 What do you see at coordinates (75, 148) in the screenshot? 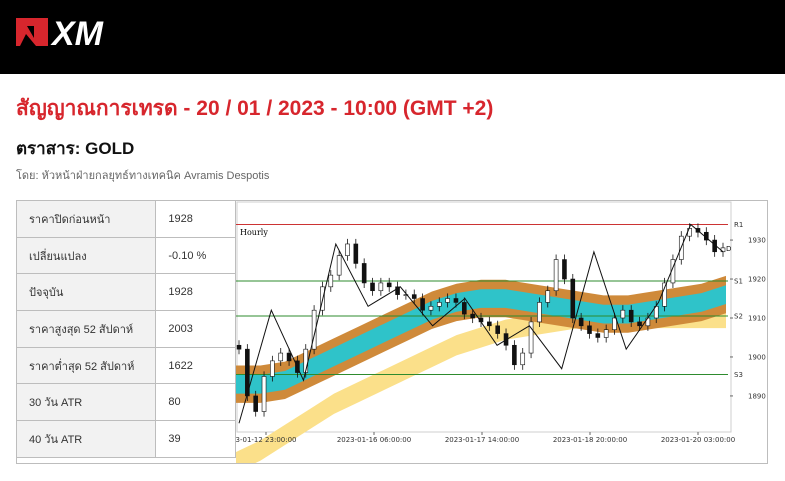
I see `instrument-label: ตราสาร: GOLD` at bounding box center [75, 148].